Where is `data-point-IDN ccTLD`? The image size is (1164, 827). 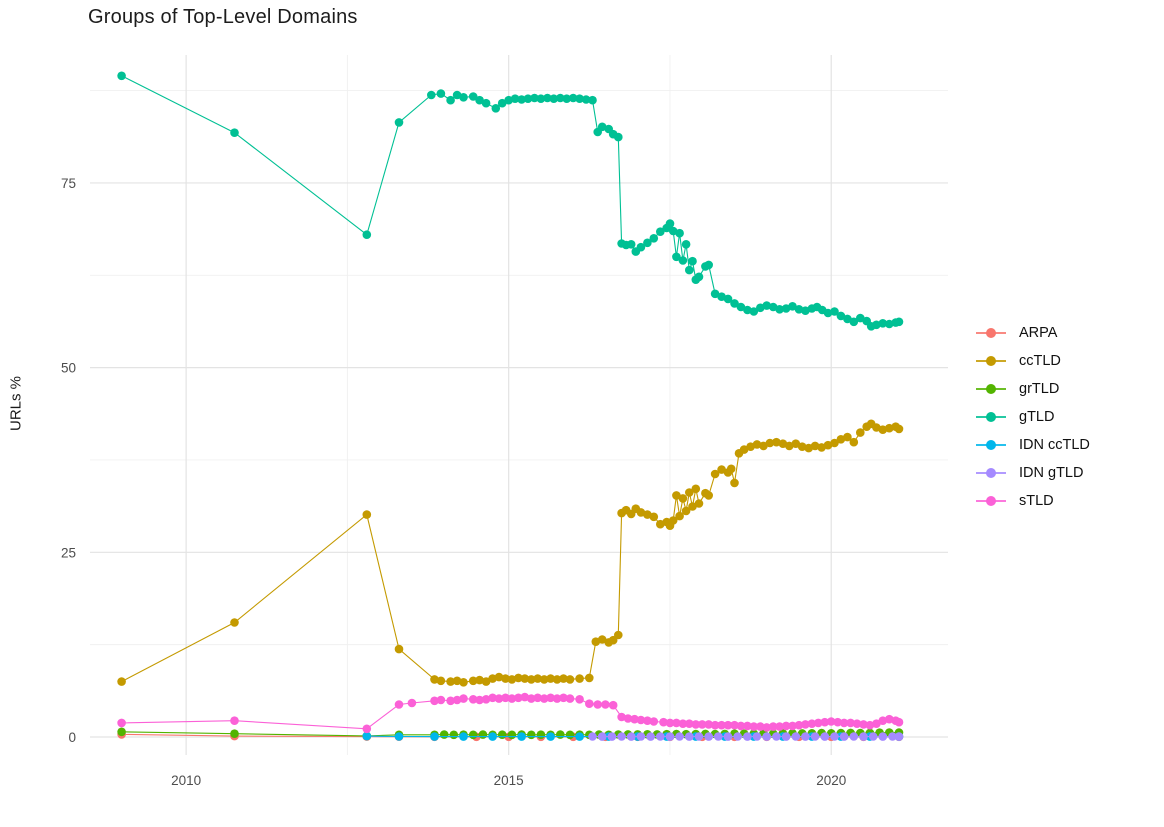
data-point-IDN ccTLD is located at coordinates (463, 736).